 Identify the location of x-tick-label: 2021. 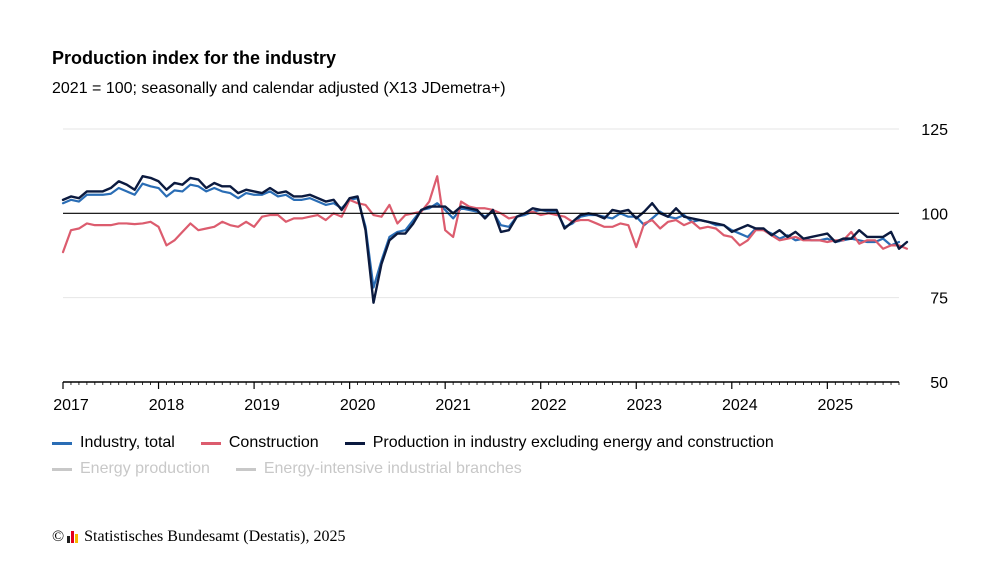
(453, 405).